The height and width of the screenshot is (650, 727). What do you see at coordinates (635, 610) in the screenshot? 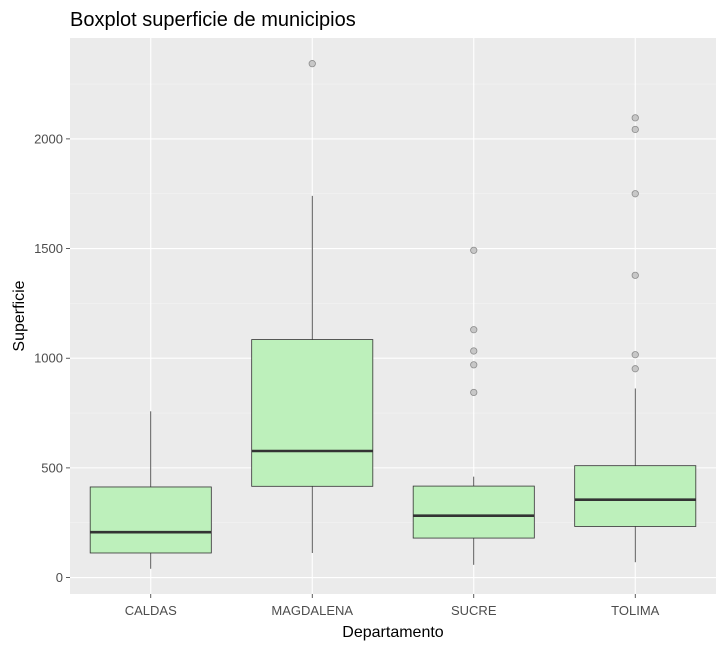
I see `x-tick-label: TOLIMA` at bounding box center [635, 610].